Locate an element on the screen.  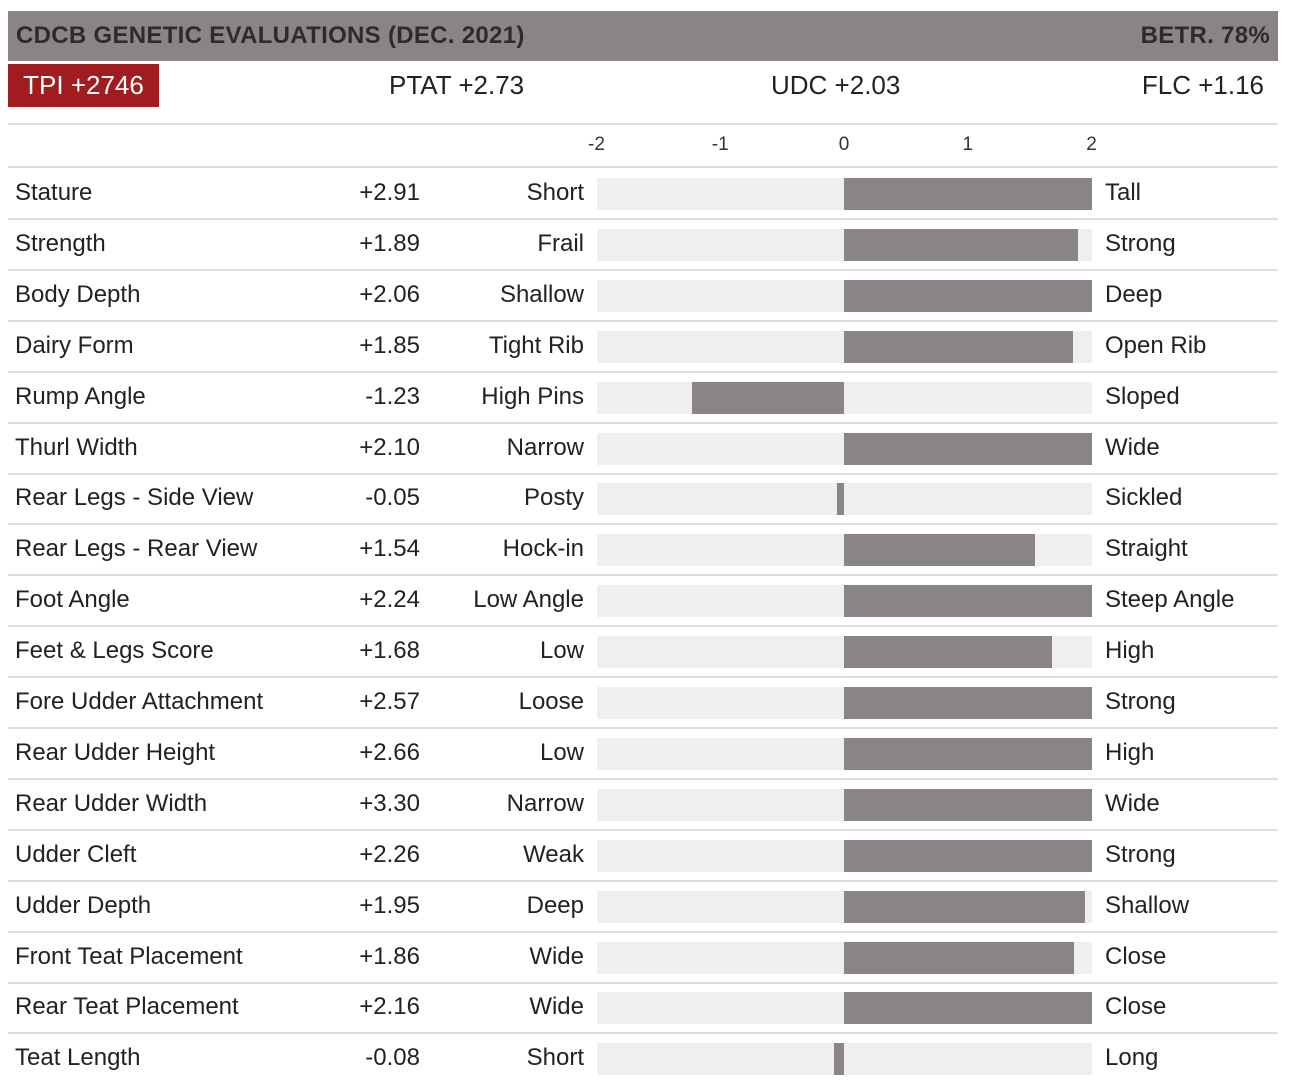
trait-value: -0.08 is located at coordinates (392, 1057).